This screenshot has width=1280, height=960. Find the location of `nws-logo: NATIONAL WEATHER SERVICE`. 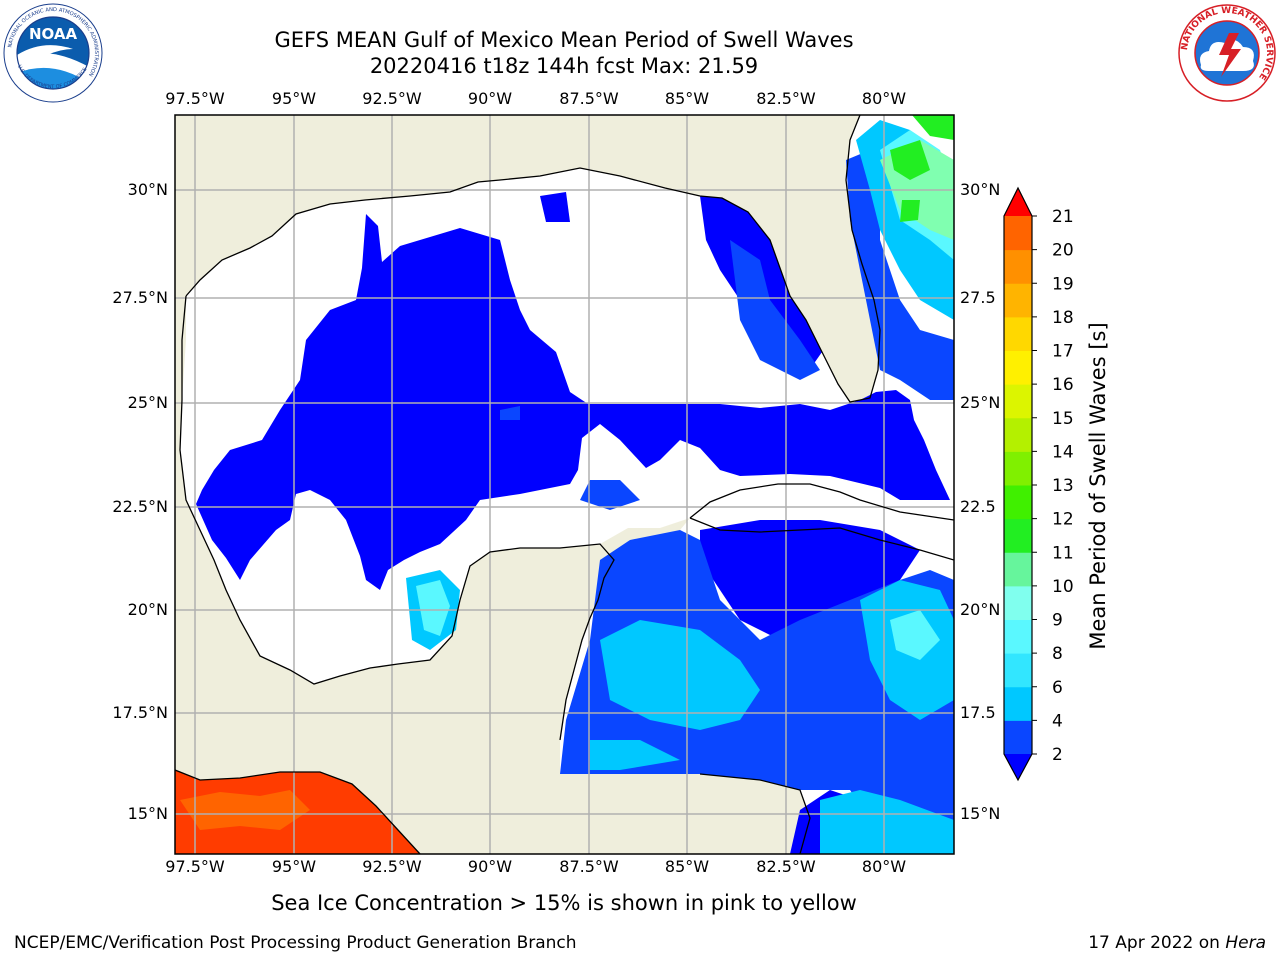

nws-logo: NATIONAL WEATHER SERVICE is located at coordinates (1227, 53).